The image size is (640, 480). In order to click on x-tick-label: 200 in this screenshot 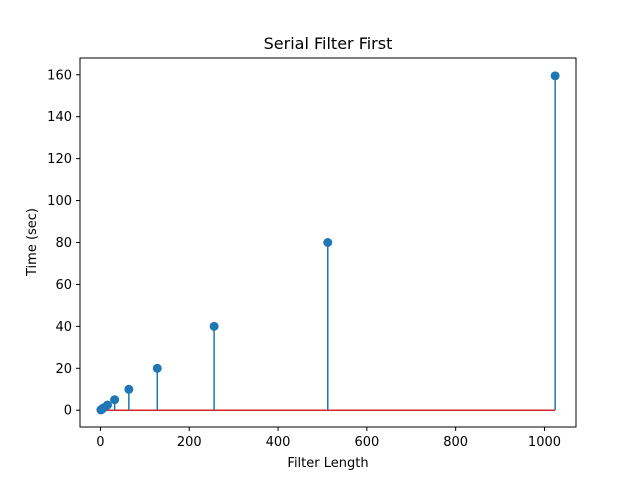, I will do `click(189, 442)`.